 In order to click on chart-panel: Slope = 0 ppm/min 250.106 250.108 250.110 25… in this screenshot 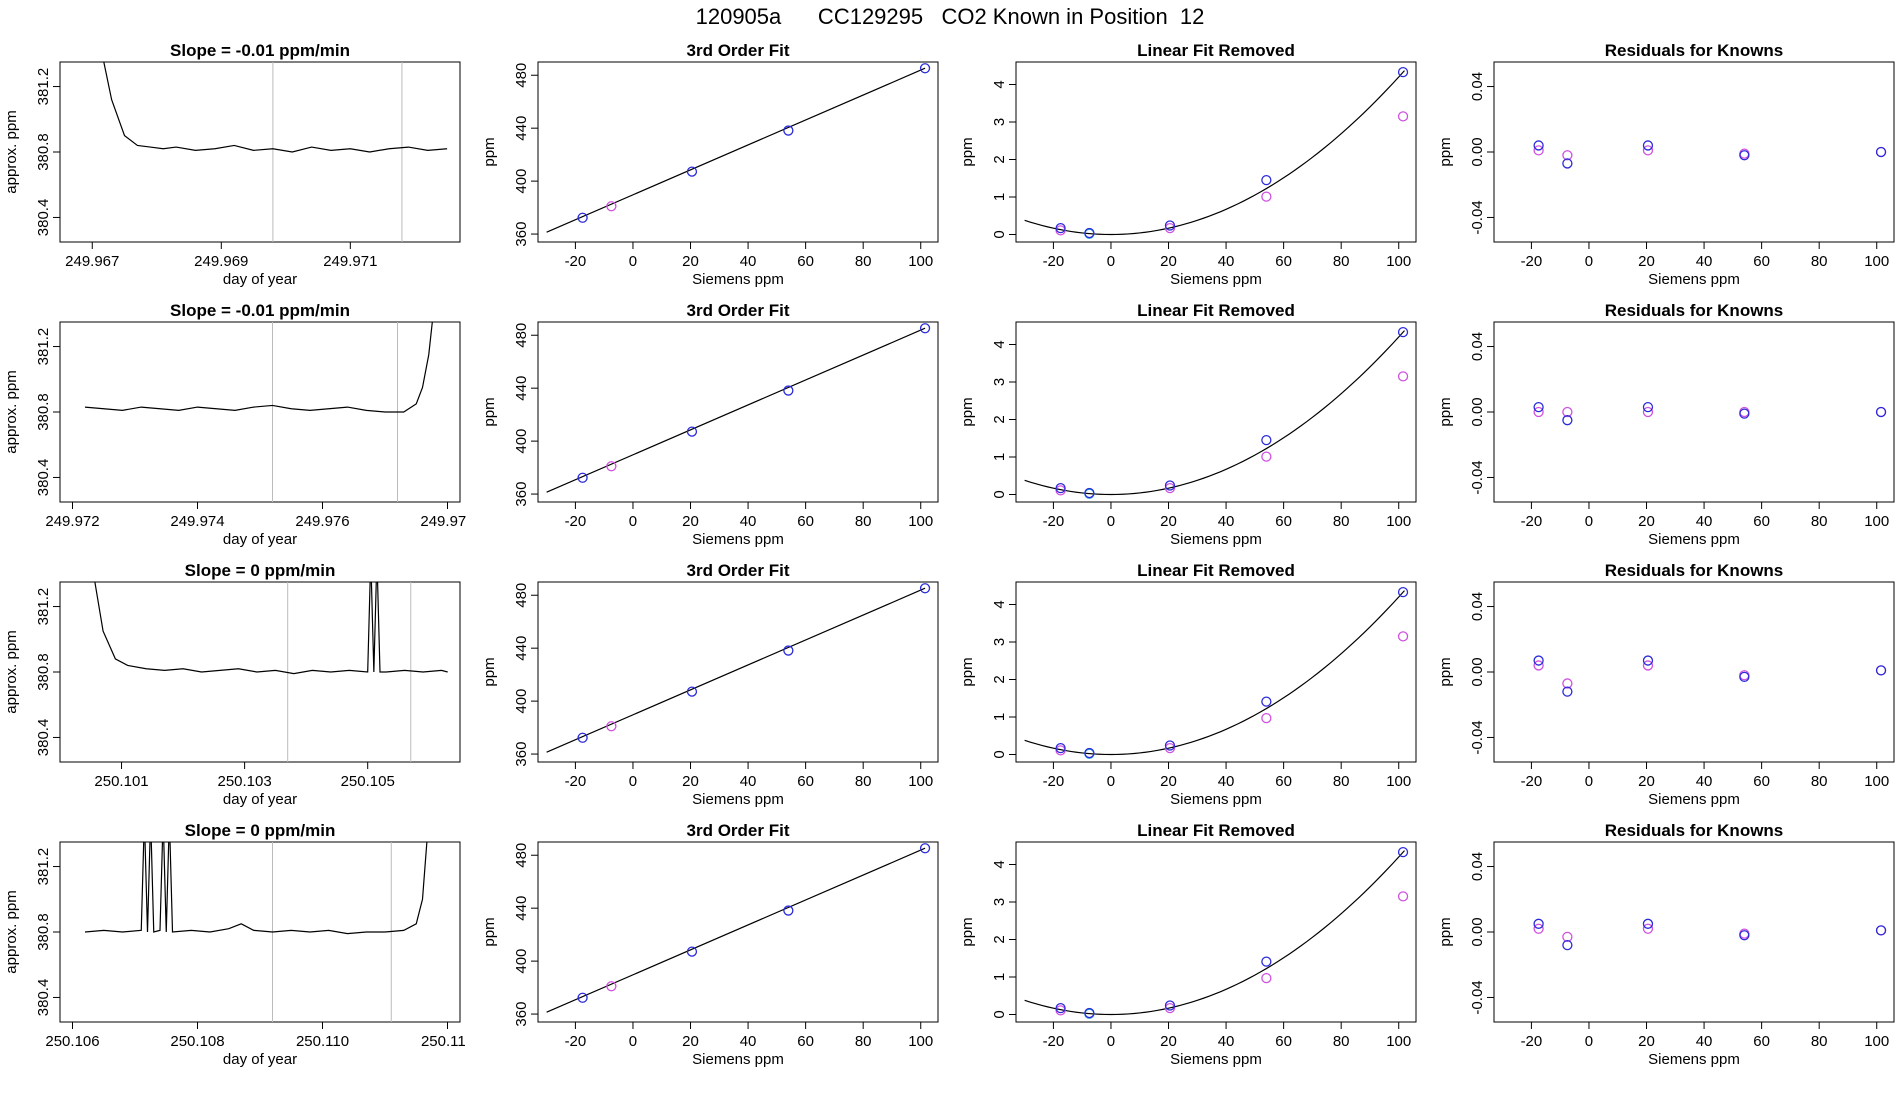, I will do `click(234, 944)`.